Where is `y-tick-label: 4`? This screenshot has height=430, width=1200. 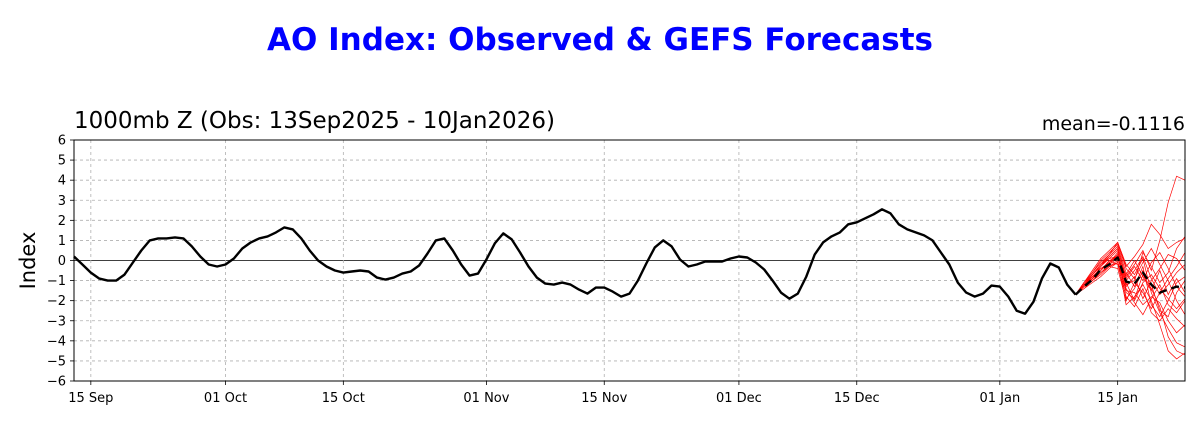 y-tick-label: 4 is located at coordinates (62, 181).